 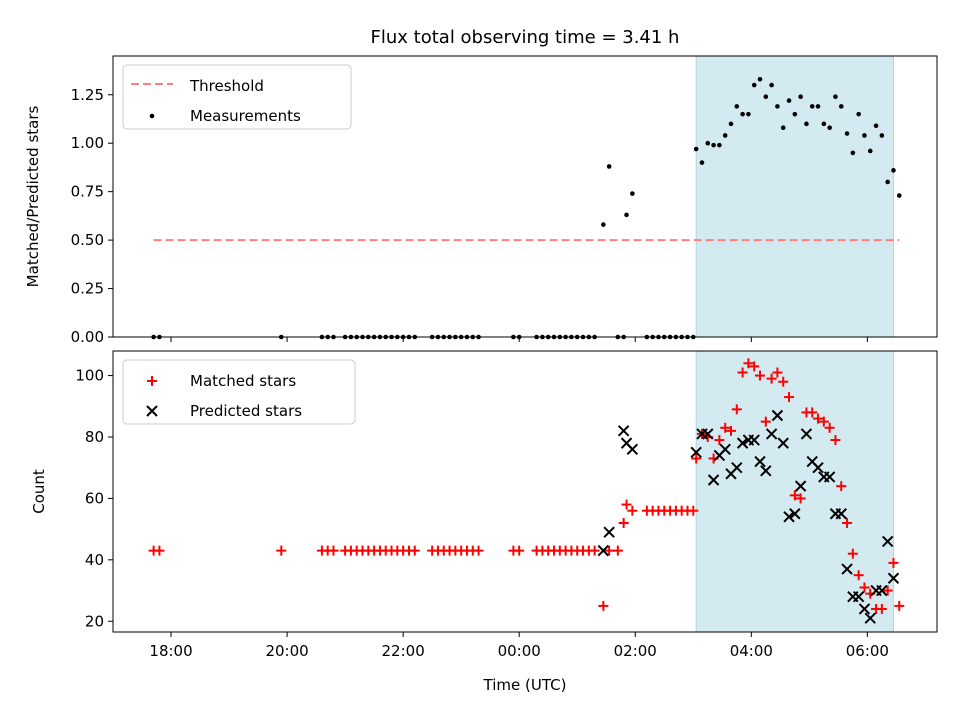 What do you see at coordinates (286, 651) in the screenshot?
I see `x-tick-label: 20:00` at bounding box center [286, 651].